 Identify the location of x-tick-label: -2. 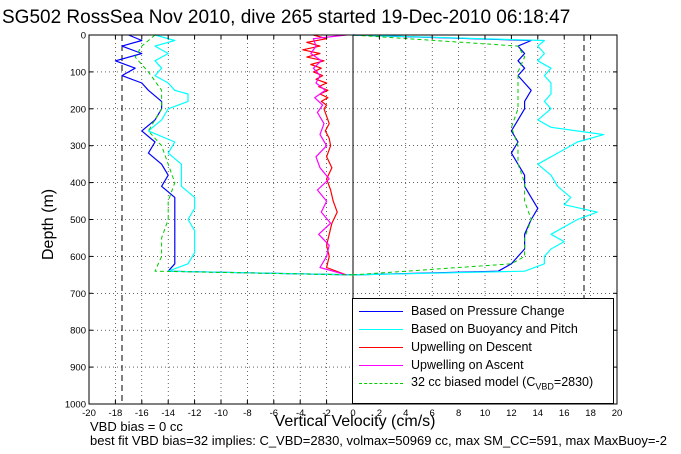
(326, 413).